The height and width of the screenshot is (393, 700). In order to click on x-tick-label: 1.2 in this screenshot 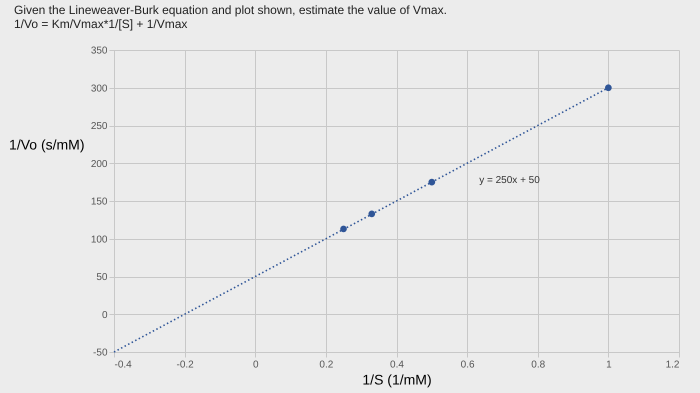, I will do `click(673, 365)`.